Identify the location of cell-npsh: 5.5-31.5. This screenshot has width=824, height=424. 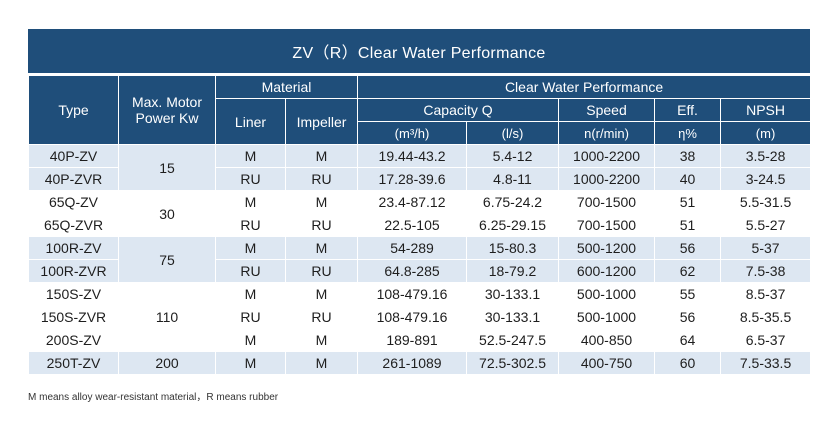
(766, 202).